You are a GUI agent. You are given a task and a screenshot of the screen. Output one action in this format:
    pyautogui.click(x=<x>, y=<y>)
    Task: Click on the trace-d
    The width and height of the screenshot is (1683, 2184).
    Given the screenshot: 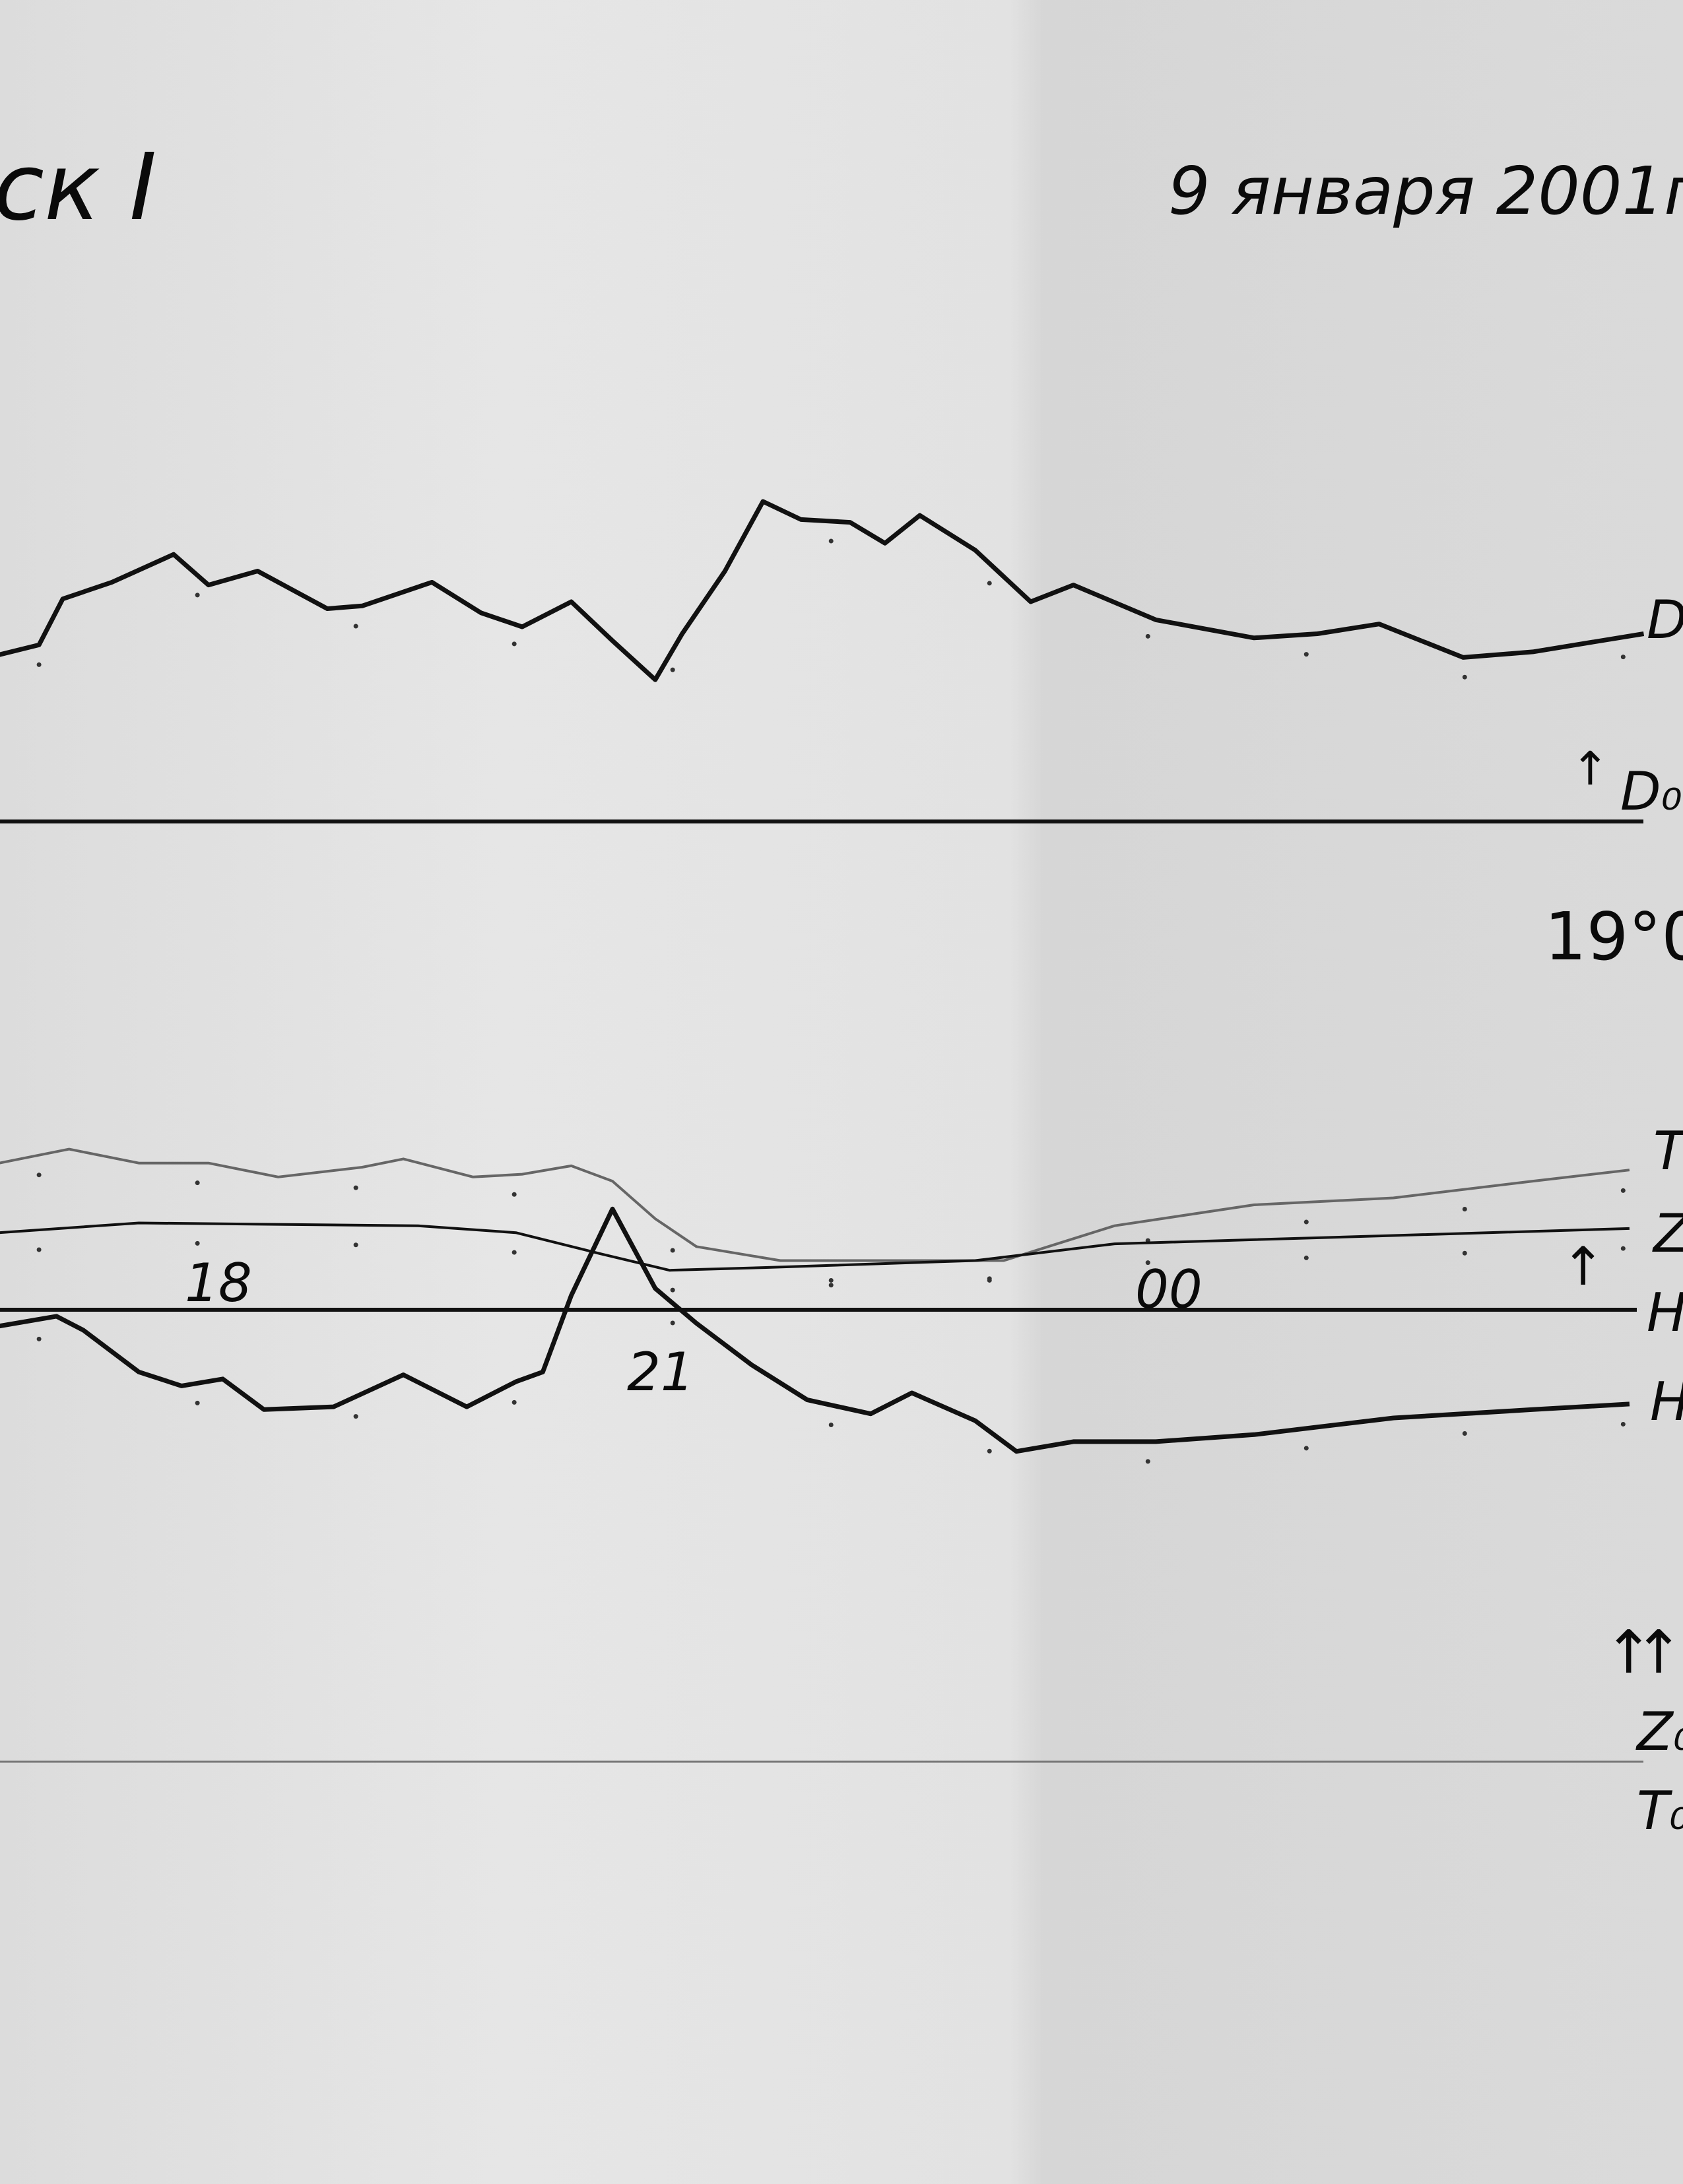 What is the action you would take?
    pyautogui.click(x=823, y=590)
    